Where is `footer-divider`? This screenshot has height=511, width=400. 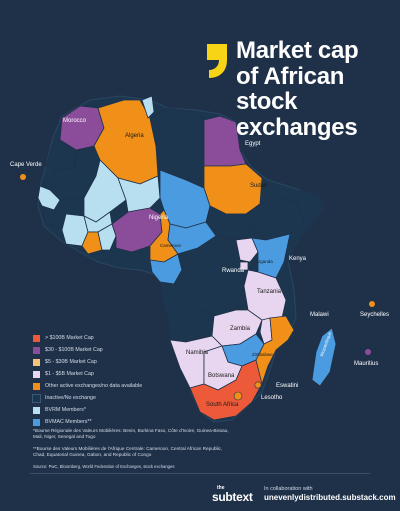 footer-divider is located at coordinates (200, 473).